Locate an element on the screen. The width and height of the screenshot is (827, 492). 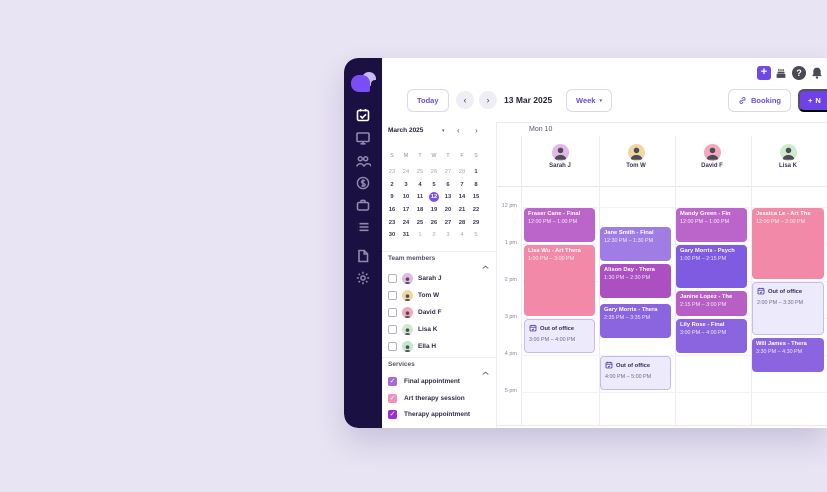
team-member-row: David F is located at coordinates (414, 312).